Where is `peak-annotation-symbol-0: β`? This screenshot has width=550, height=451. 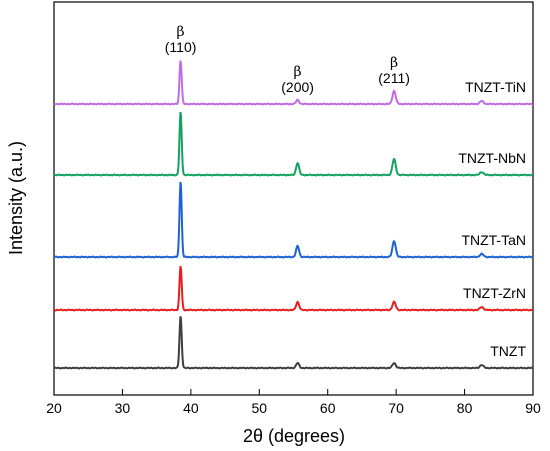 peak-annotation-symbol-0: β is located at coordinates (181, 32).